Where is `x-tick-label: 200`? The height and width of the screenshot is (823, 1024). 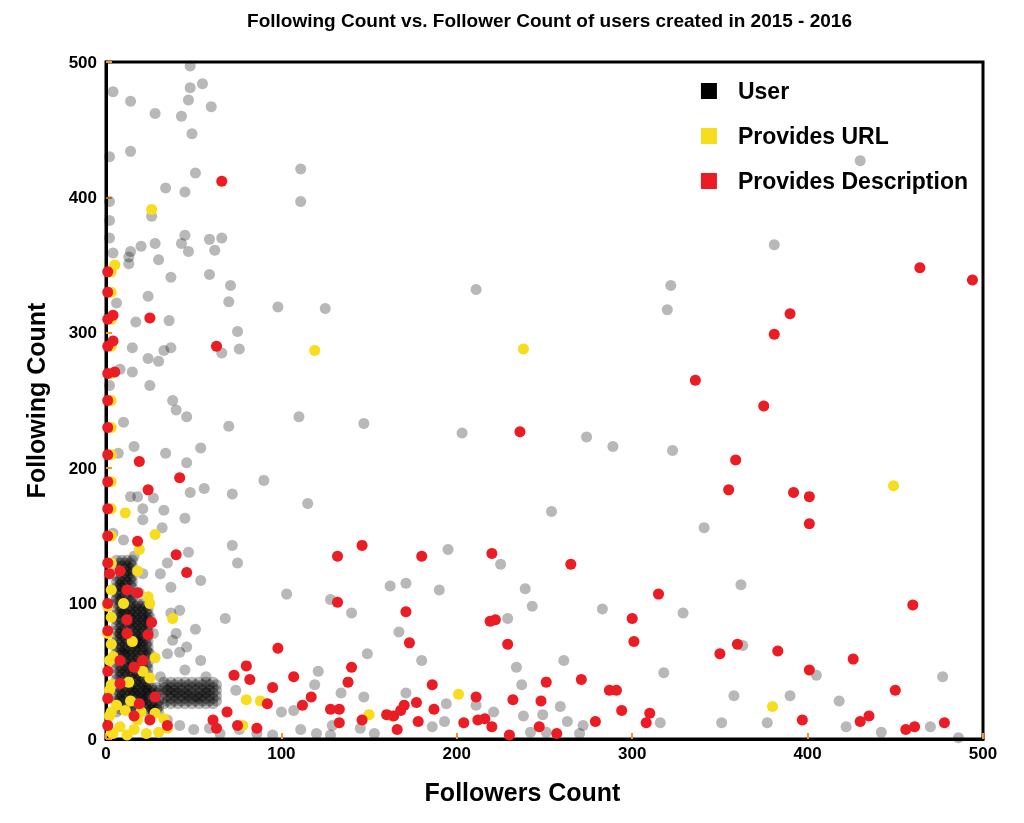
x-tick-label: 200 is located at coordinates (456, 753).